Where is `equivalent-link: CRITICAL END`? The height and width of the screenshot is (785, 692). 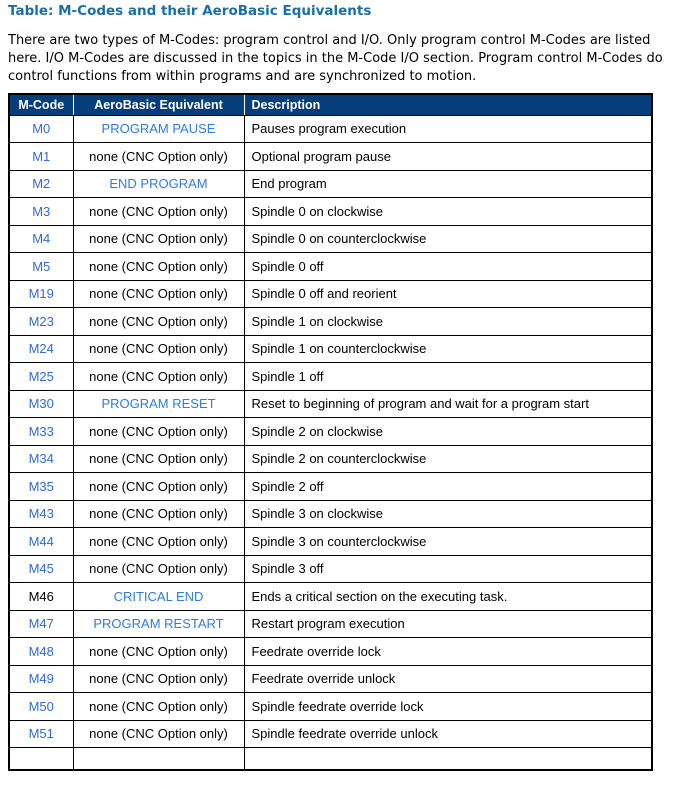
equivalent-link: CRITICAL END is located at coordinates (158, 596).